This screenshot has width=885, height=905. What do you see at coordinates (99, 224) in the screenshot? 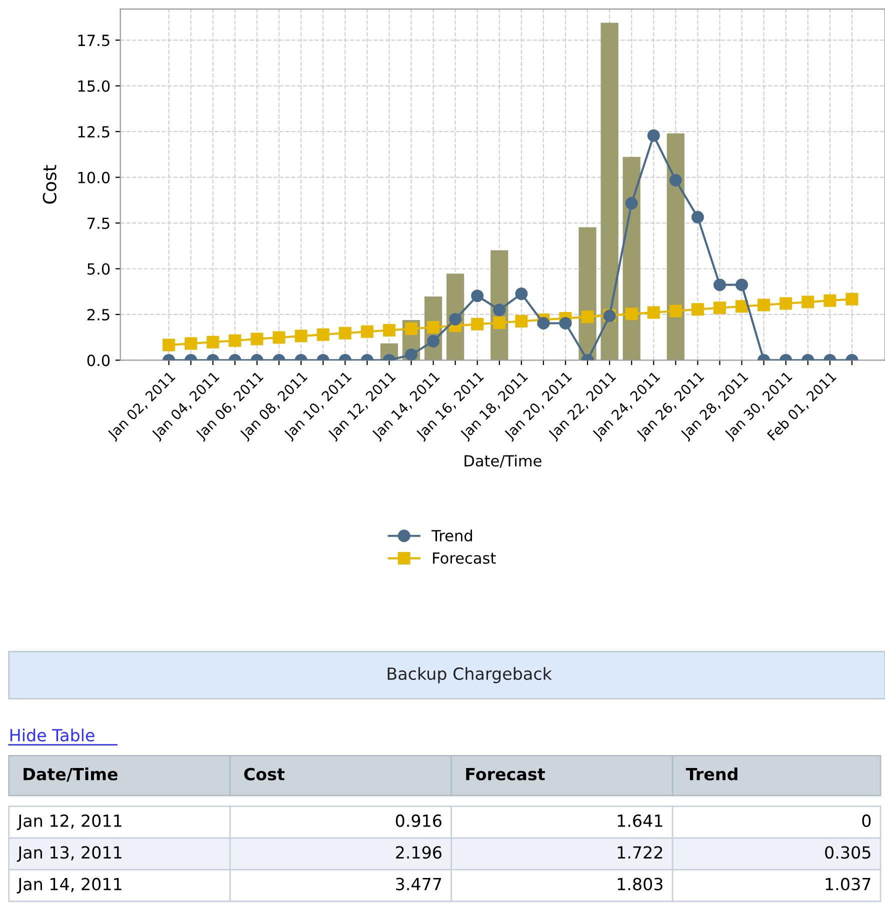
I see `y-tick-label: 7.5` at bounding box center [99, 224].